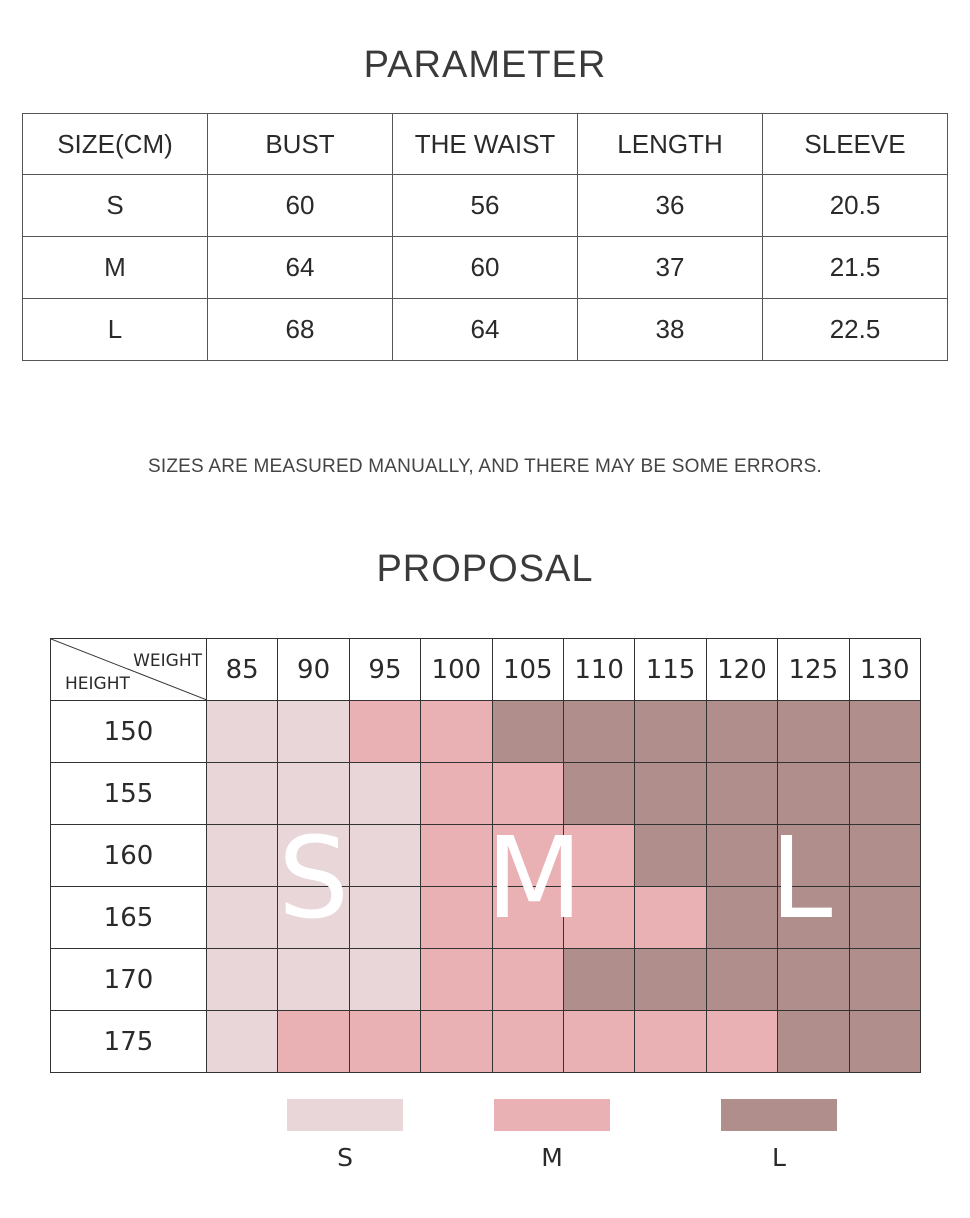 The height and width of the screenshot is (1218, 970). I want to click on legend-swatch-s, so click(345, 1115).